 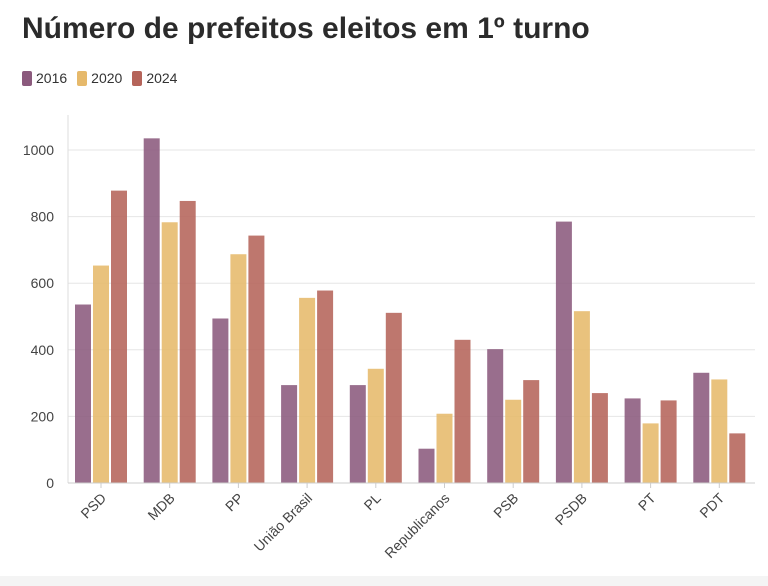 What do you see at coordinates (384, 581) in the screenshot?
I see `bottom-strip` at bounding box center [384, 581].